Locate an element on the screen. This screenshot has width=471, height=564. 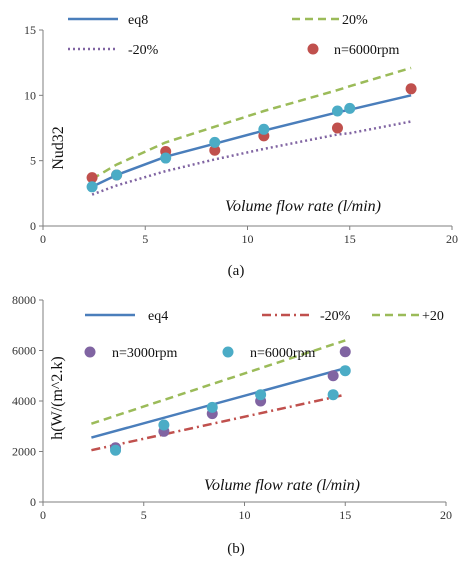
legend-label: eq4 is located at coordinates (158, 316).